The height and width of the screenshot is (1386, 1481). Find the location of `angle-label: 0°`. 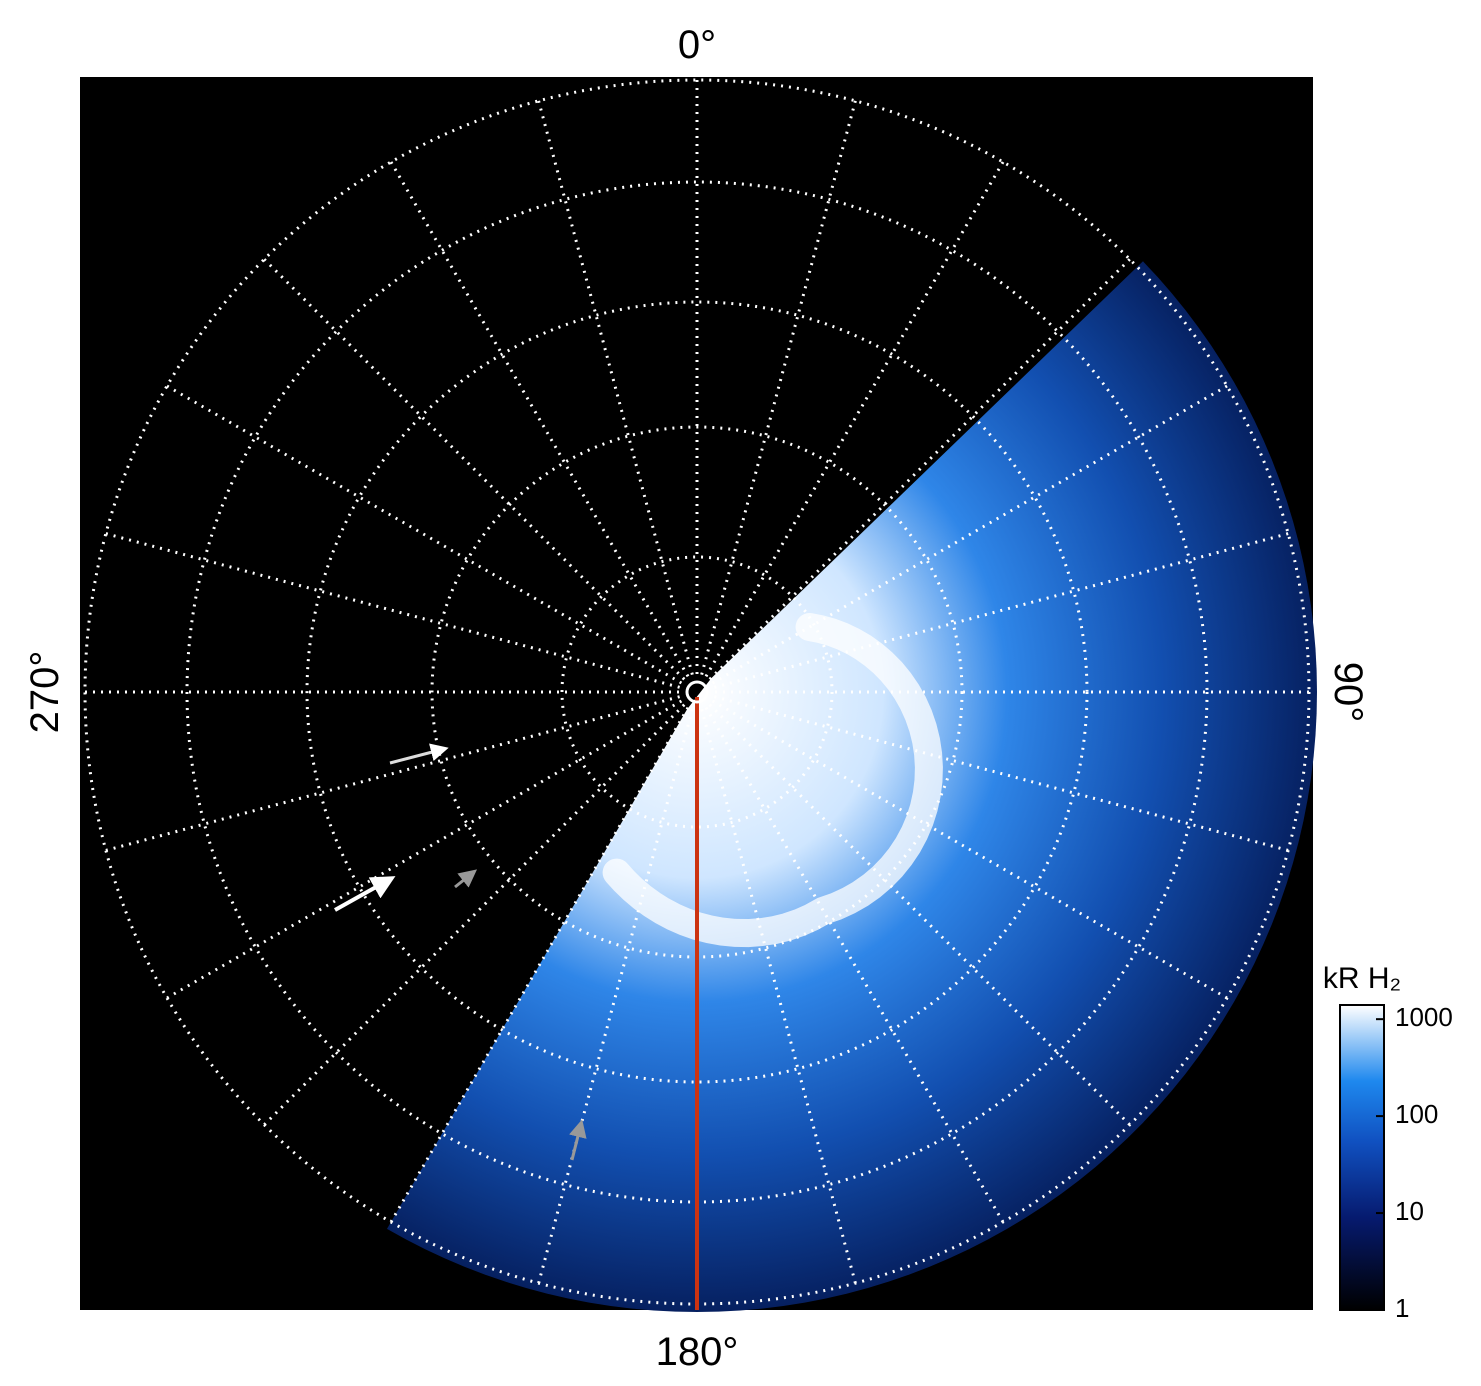

angle-label: 0° is located at coordinates (697, 45).